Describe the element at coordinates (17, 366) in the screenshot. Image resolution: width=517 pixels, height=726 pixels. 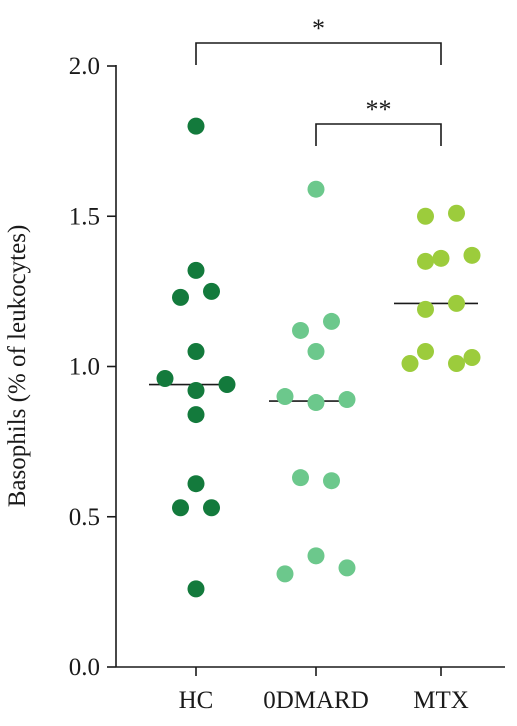
I see `y-axis-label: Basophils (% of leukocytes)` at that location.